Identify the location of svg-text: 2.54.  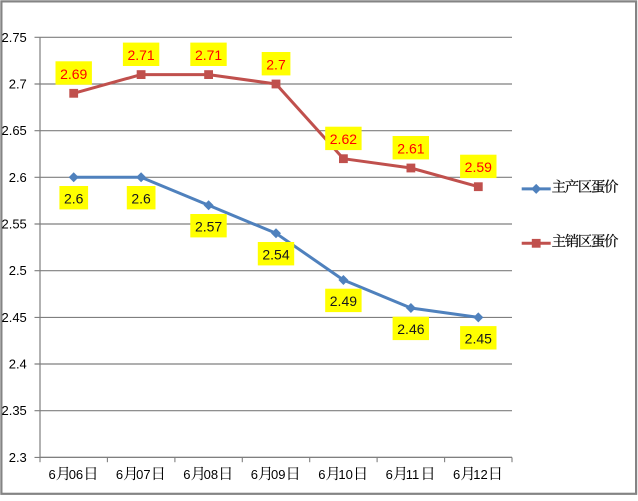
(275, 255).